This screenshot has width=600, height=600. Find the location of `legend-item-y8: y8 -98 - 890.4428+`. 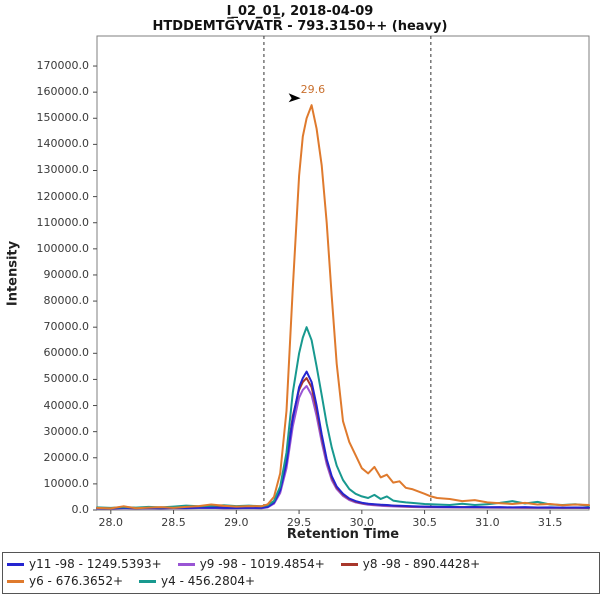

legend-item-y8: y8 -98 - 890.4428+ is located at coordinates (410, 564).